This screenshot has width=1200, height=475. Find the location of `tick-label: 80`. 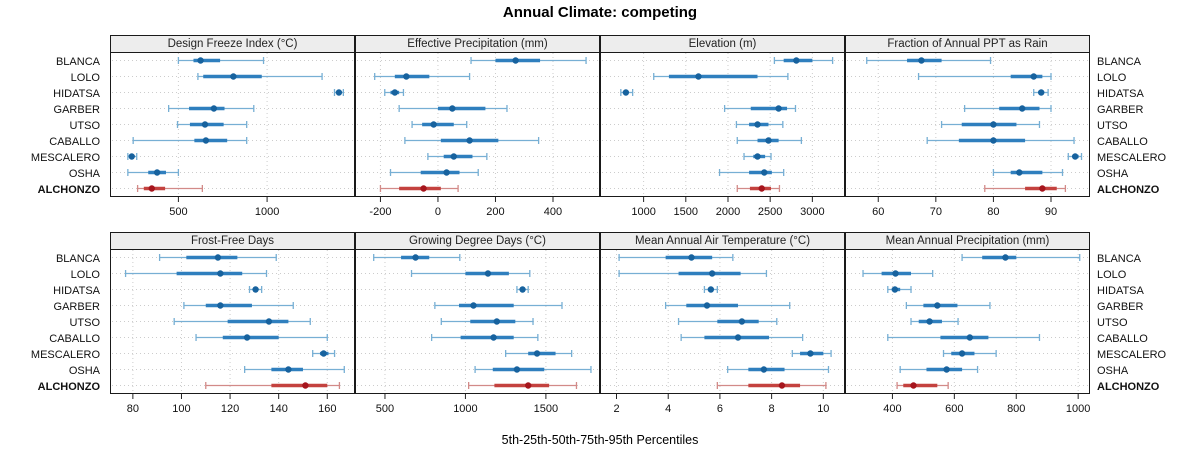

tick-label: 80 is located at coordinates (993, 212).